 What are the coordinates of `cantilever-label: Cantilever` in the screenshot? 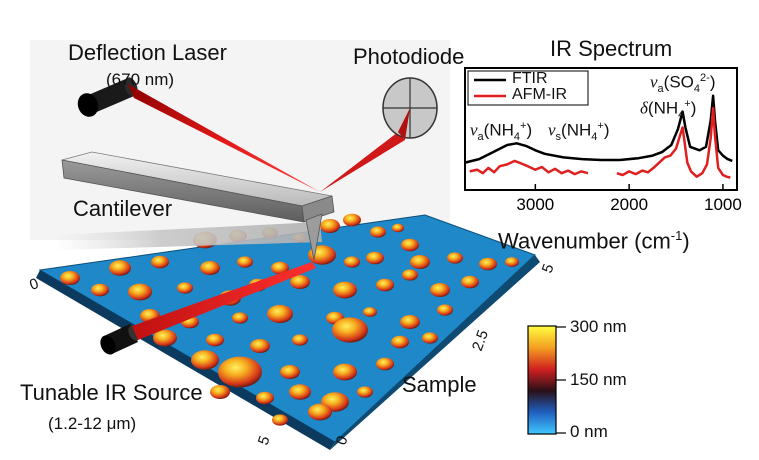 It's located at (123, 208).